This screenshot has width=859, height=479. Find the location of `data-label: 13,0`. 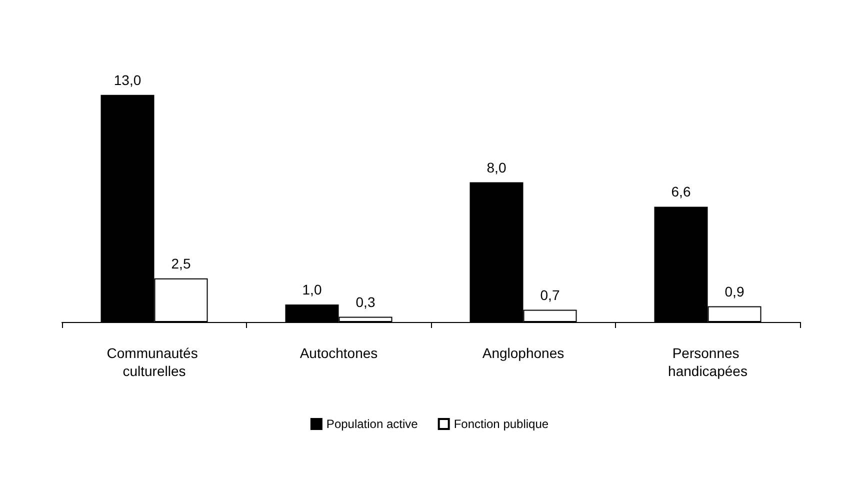

data-label: 13,0 is located at coordinates (128, 80).